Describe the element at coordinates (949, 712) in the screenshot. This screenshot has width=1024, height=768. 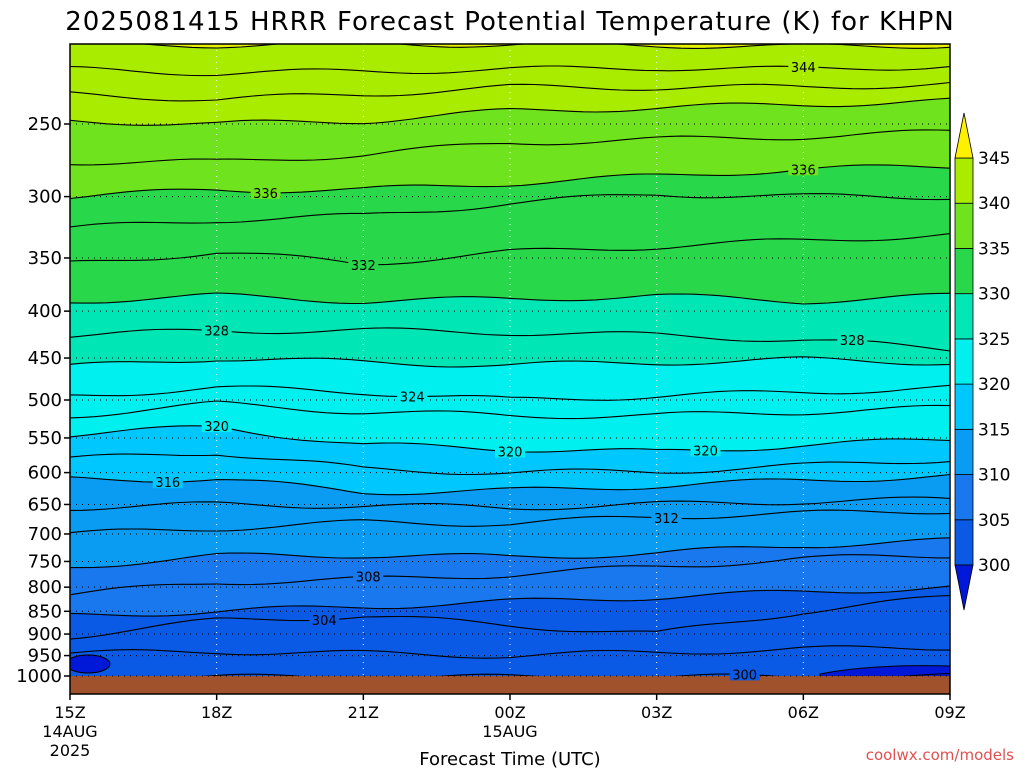
I see `x-tick-label: 09Z` at that location.